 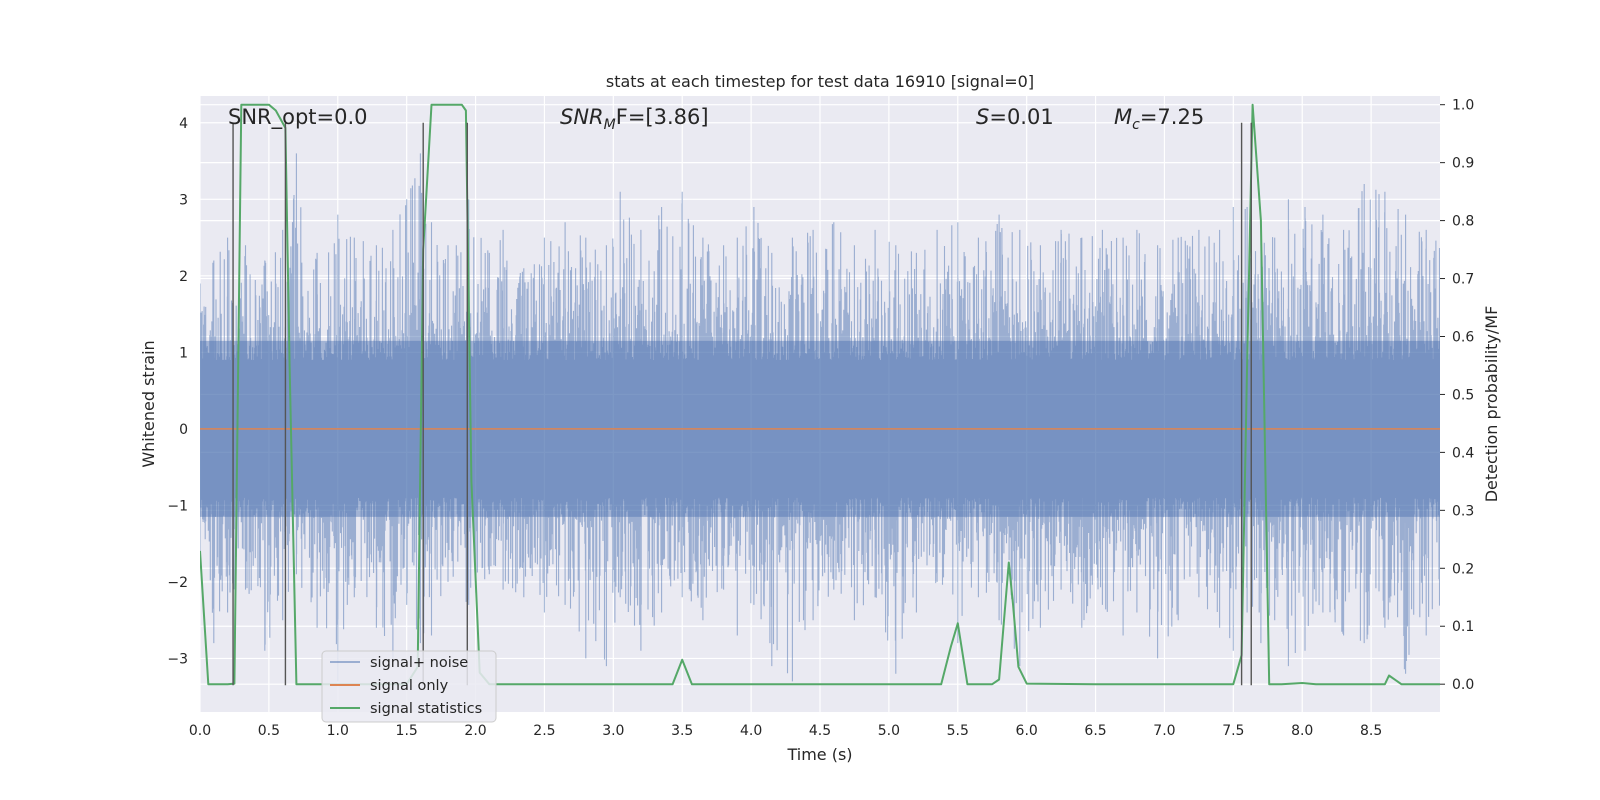 What do you see at coordinates (1463, 337) in the screenshot?
I see `y-tick-label-right: 0.6` at bounding box center [1463, 337].